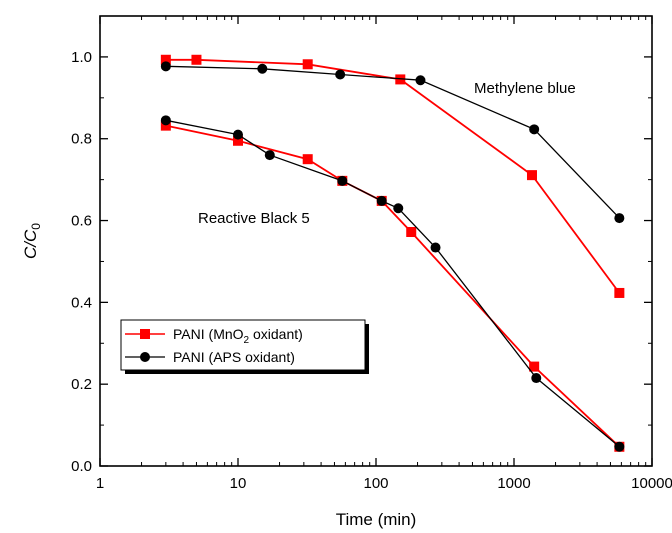  I want to click on legend-box, so click(243, 345).